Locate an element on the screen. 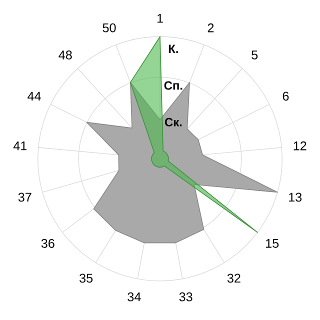 This screenshot has width=320, height=320. spoke-label: 13 is located at coordinates (295, 197).